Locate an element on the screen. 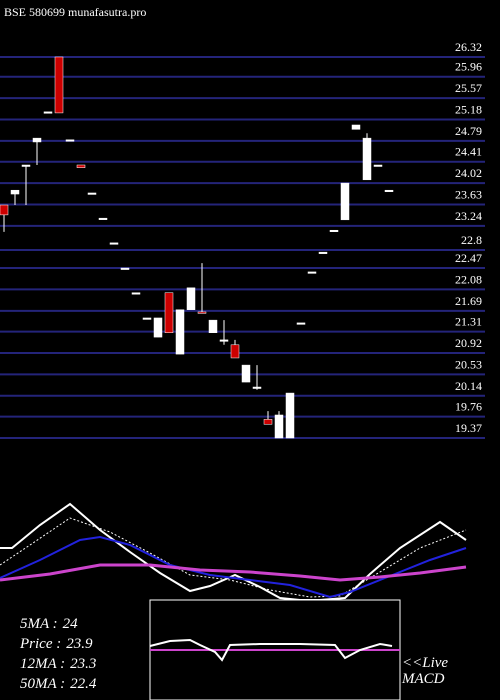 This screenshot has height=700, width=500. info-text: 12MA : 23.3 is located at coordinates (58, 664).